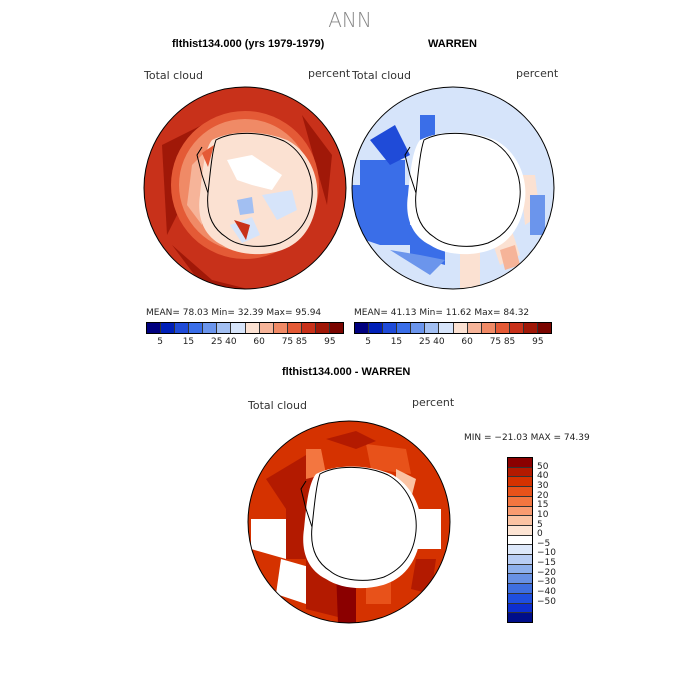  What do you see at coordinates (543, 485) in the screenshot?
I see `colorbar-tick-label: 30` at bounding box center [543, 485].